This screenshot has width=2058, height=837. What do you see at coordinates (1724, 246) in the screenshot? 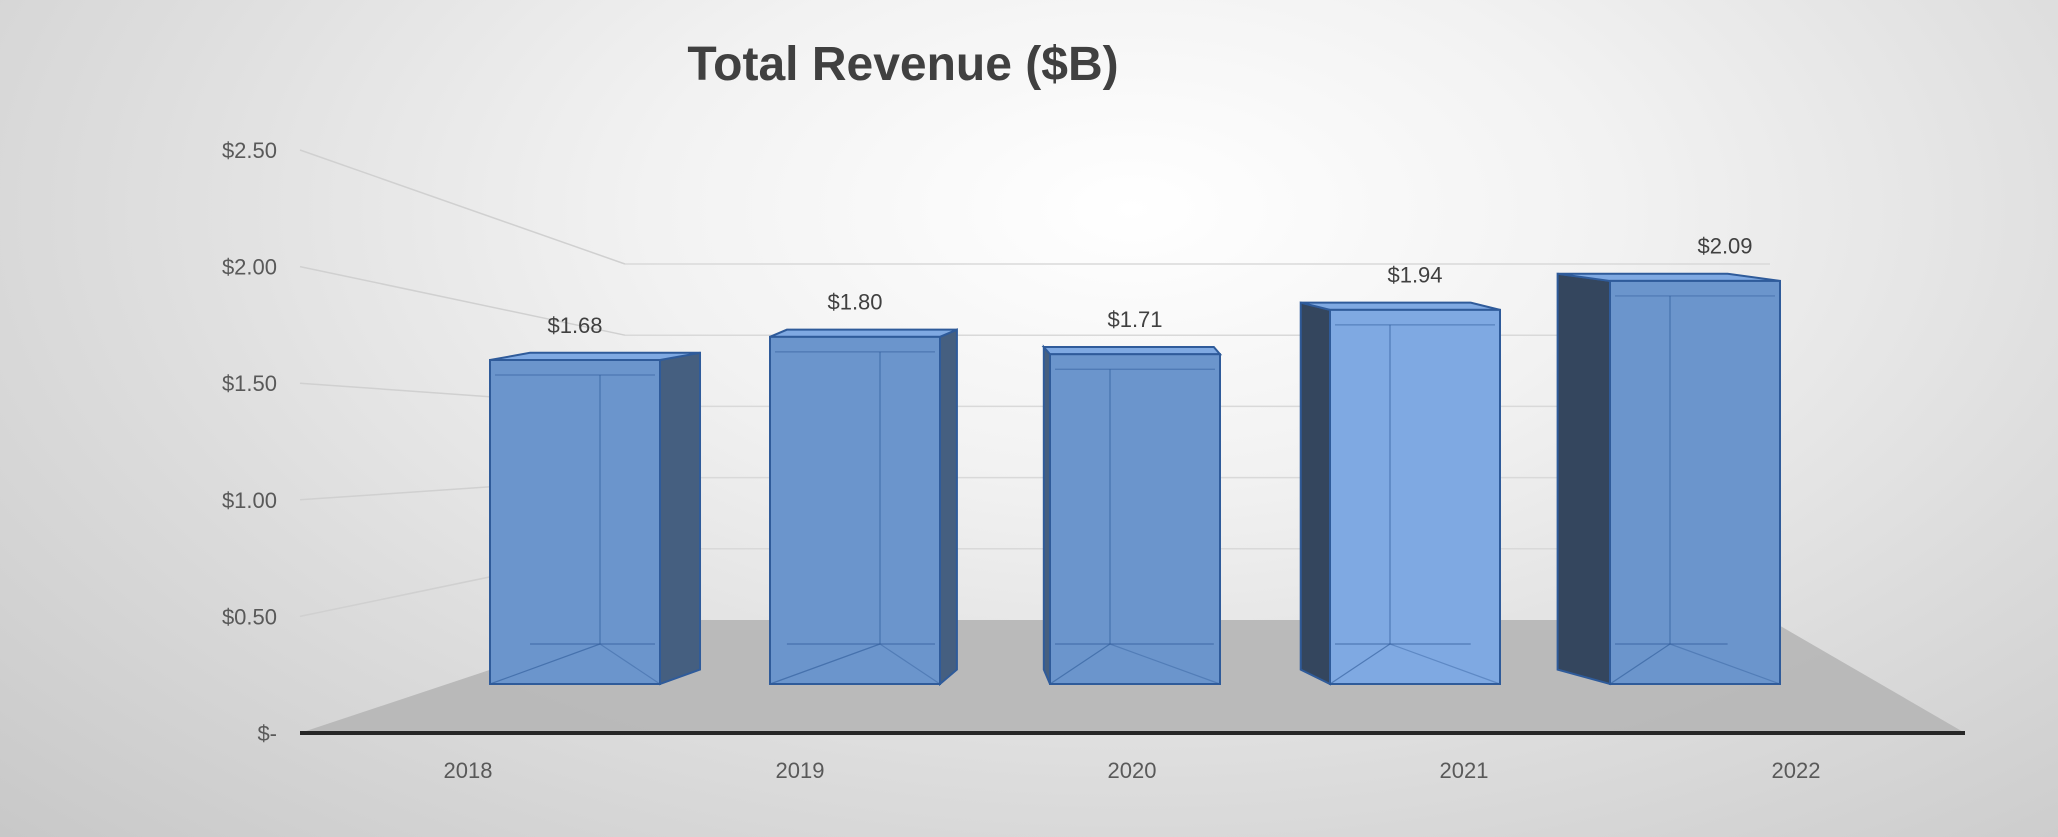
I see `data-label: $2.09` at bounding box center [1724, 246].